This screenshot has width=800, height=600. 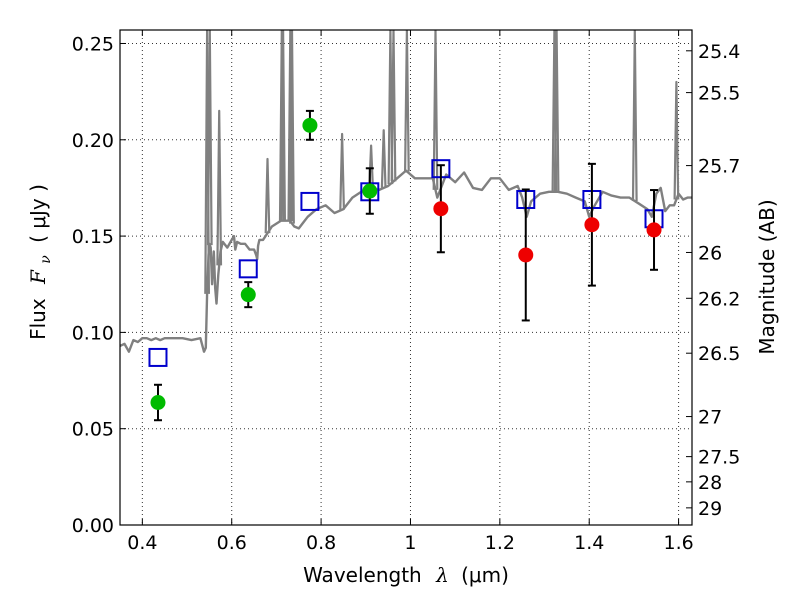 I want to click on x-tick-label: 0.4, so click(x=142, y=543).